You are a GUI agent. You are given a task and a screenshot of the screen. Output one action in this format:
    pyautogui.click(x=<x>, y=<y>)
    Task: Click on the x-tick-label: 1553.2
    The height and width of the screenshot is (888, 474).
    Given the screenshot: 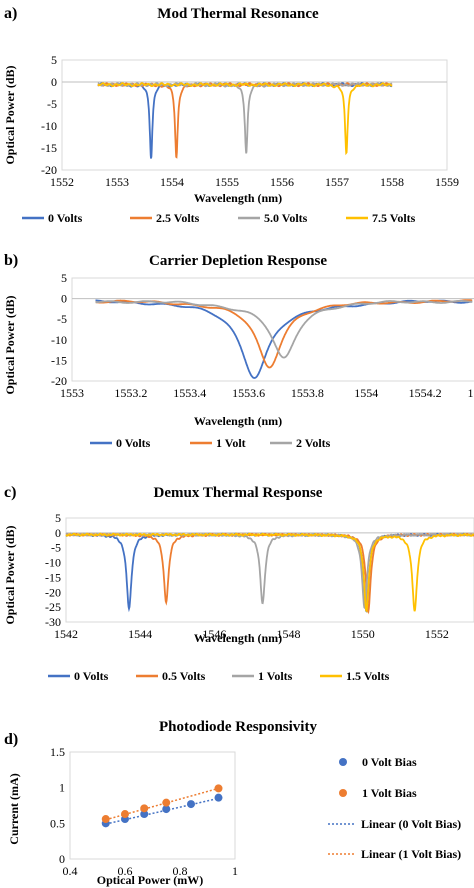 What is the action you would take?
    pyautogui.click(x=130, y=393)
    